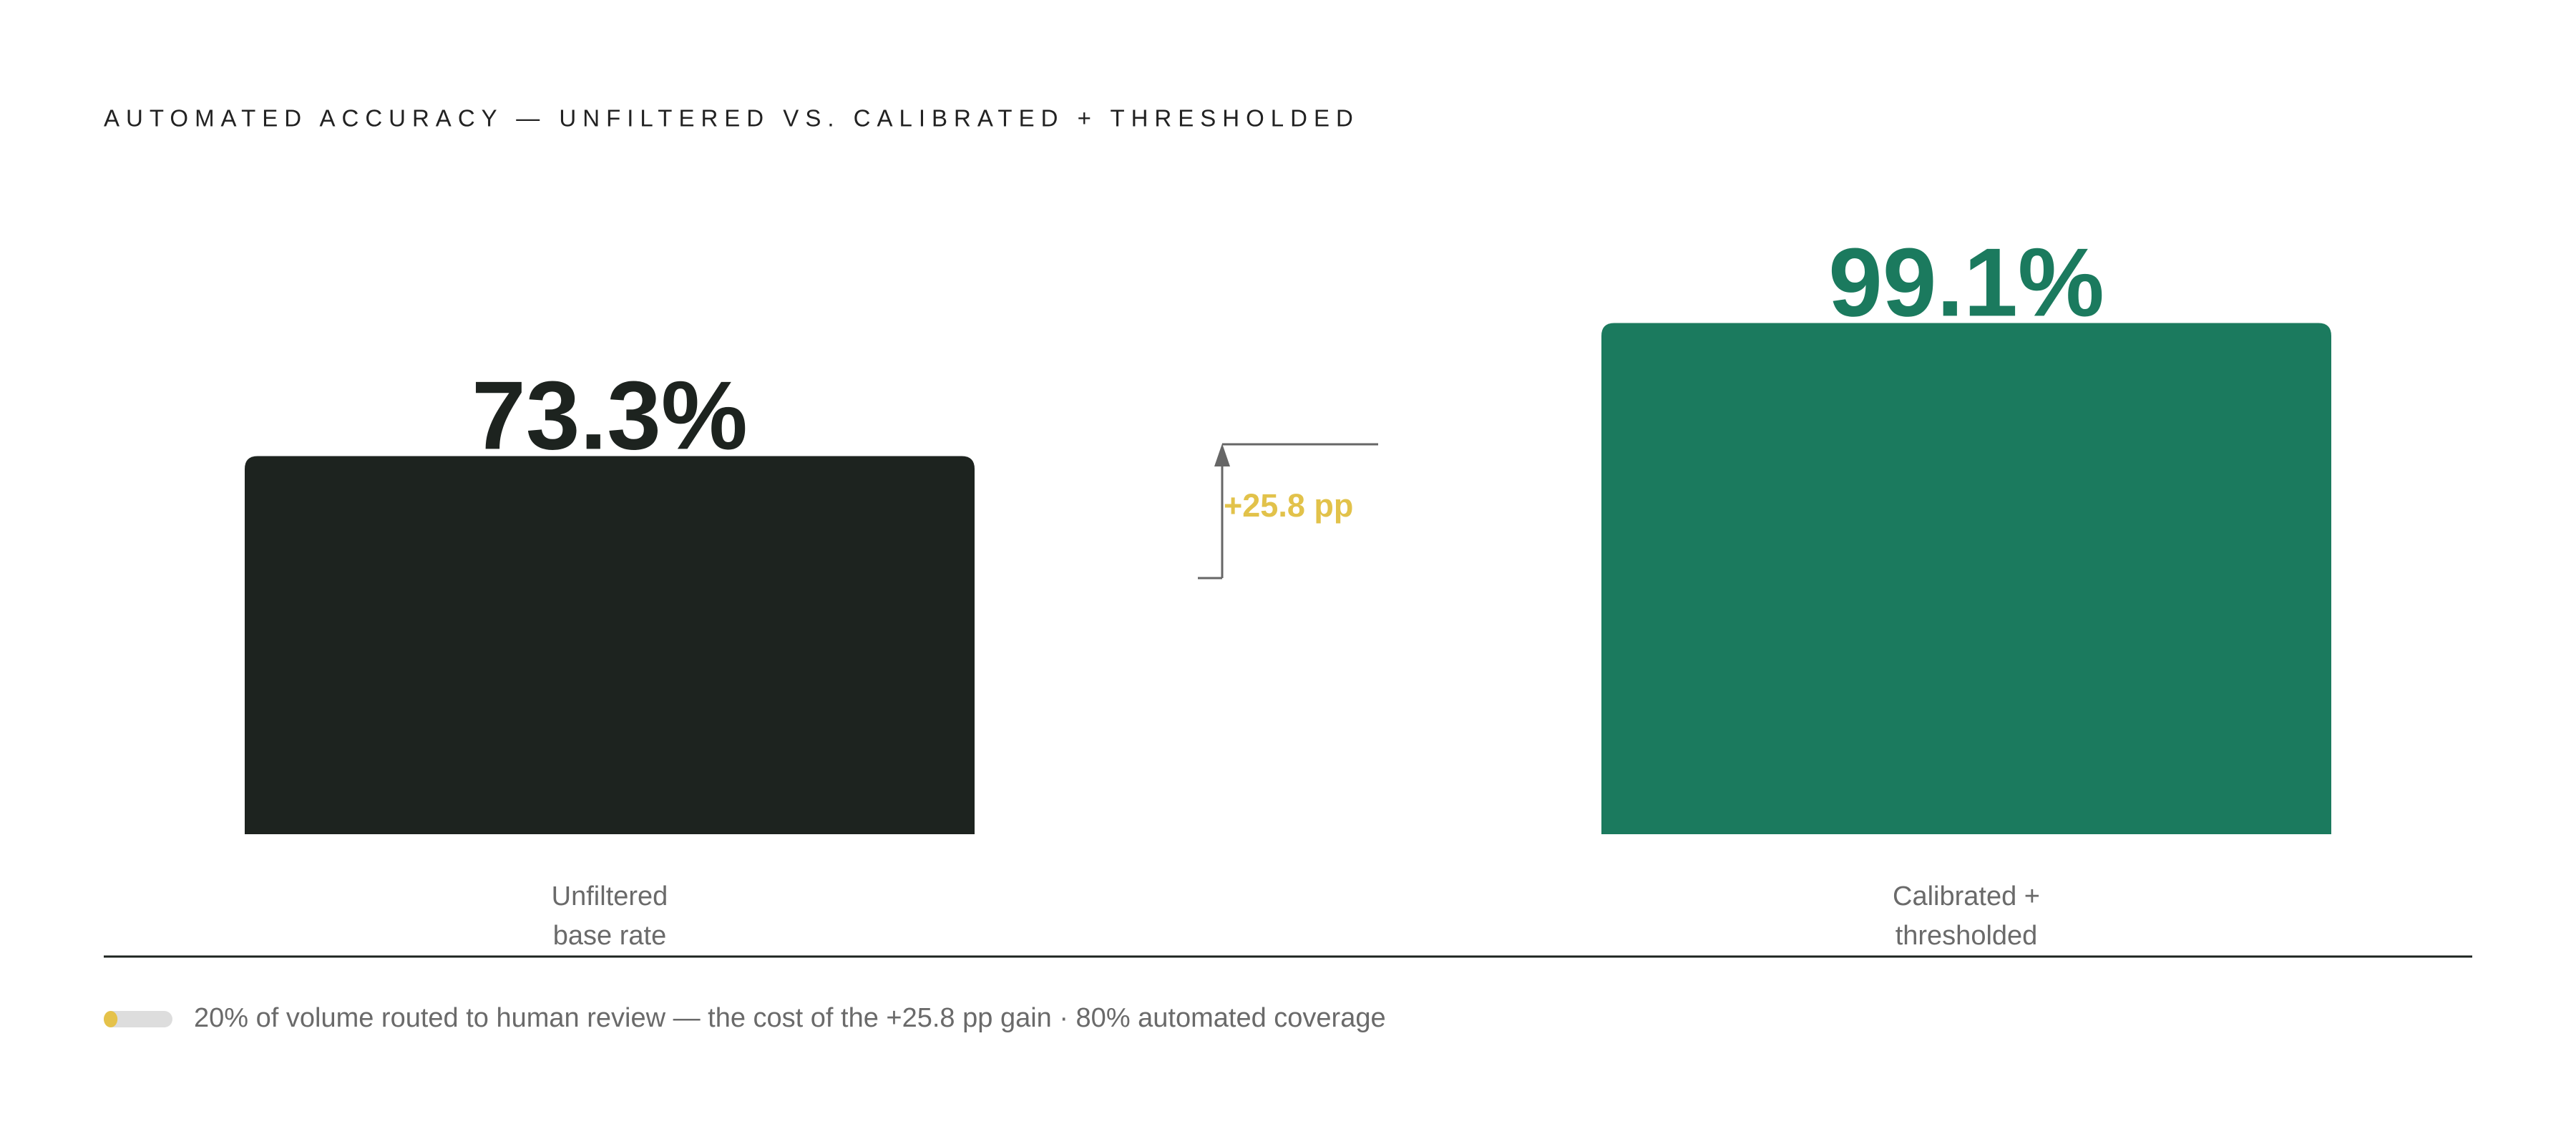  Describe the element at coordinates (610, 415) in the screenshot. I see `value-label: 73.3%` at that location.